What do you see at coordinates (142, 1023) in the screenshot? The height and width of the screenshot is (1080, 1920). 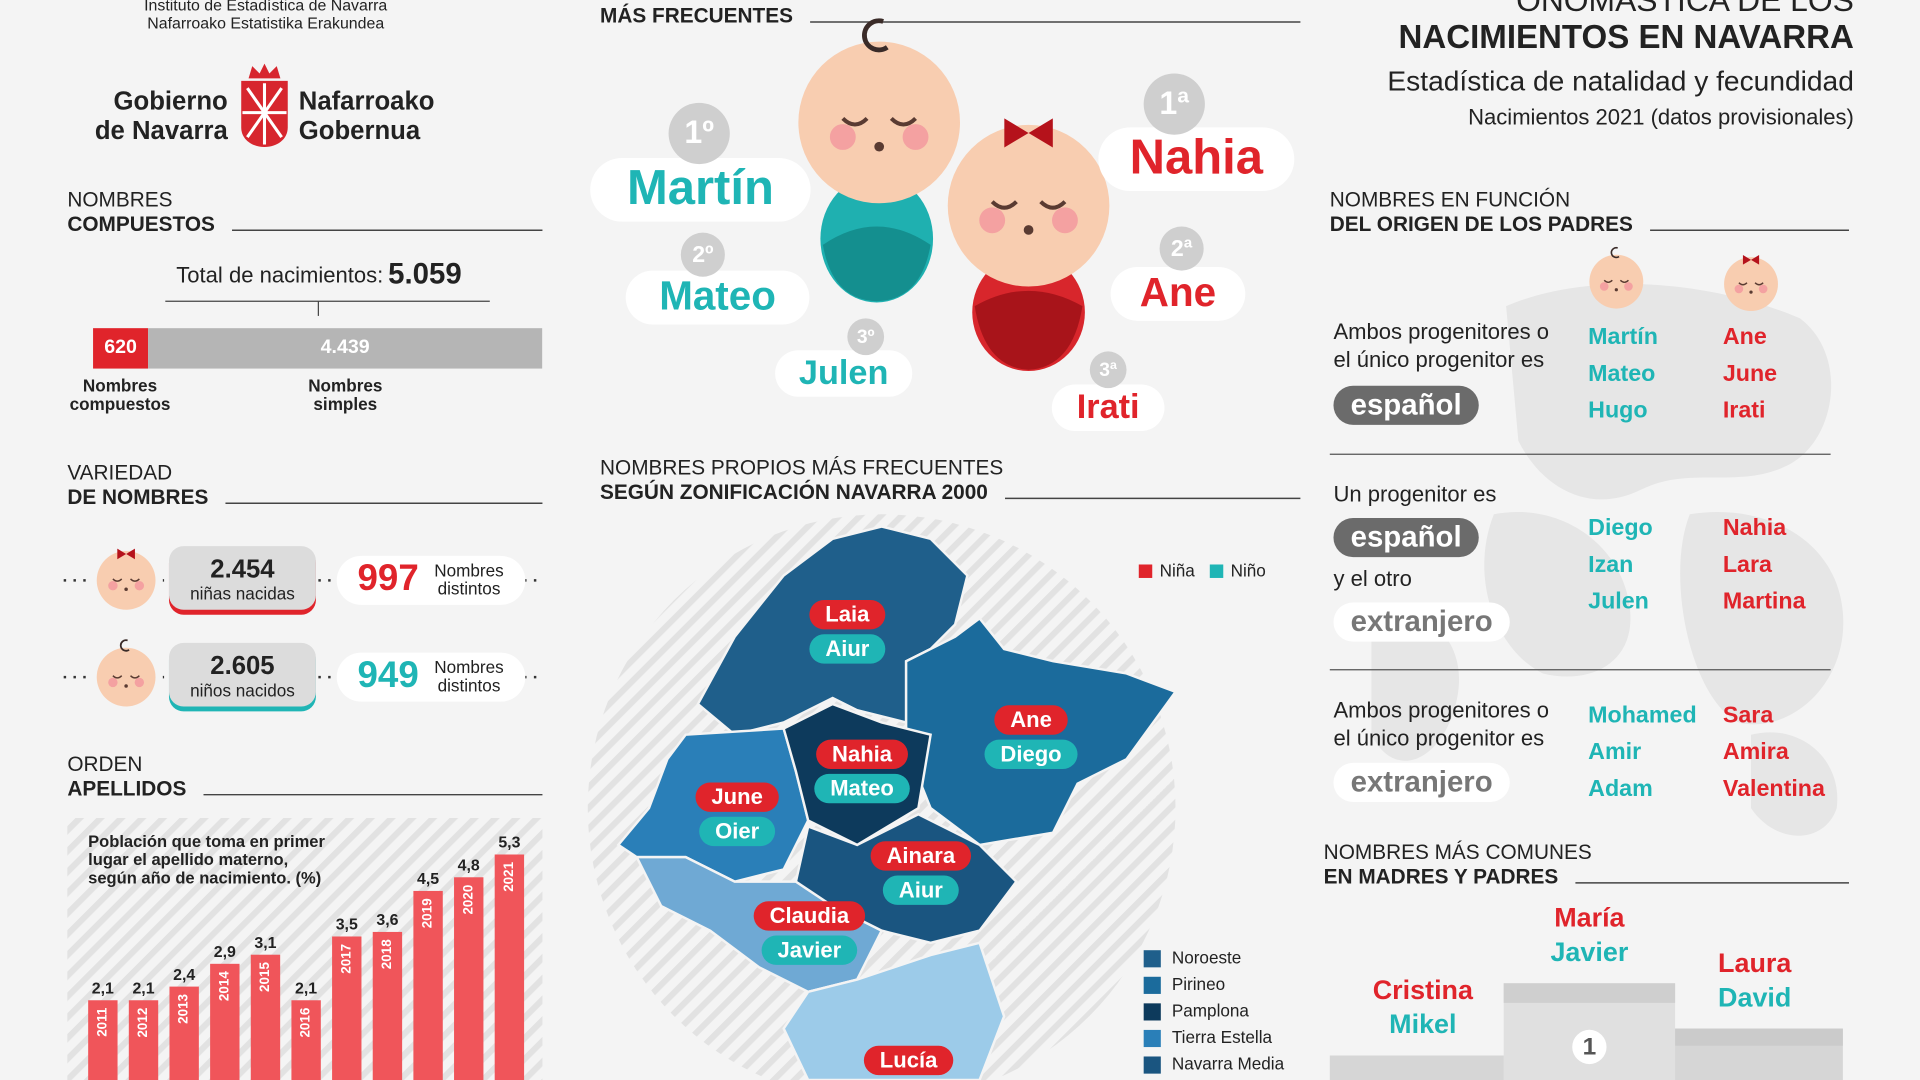 I see `year-label: 2012` at bounding box center [142, 1023].